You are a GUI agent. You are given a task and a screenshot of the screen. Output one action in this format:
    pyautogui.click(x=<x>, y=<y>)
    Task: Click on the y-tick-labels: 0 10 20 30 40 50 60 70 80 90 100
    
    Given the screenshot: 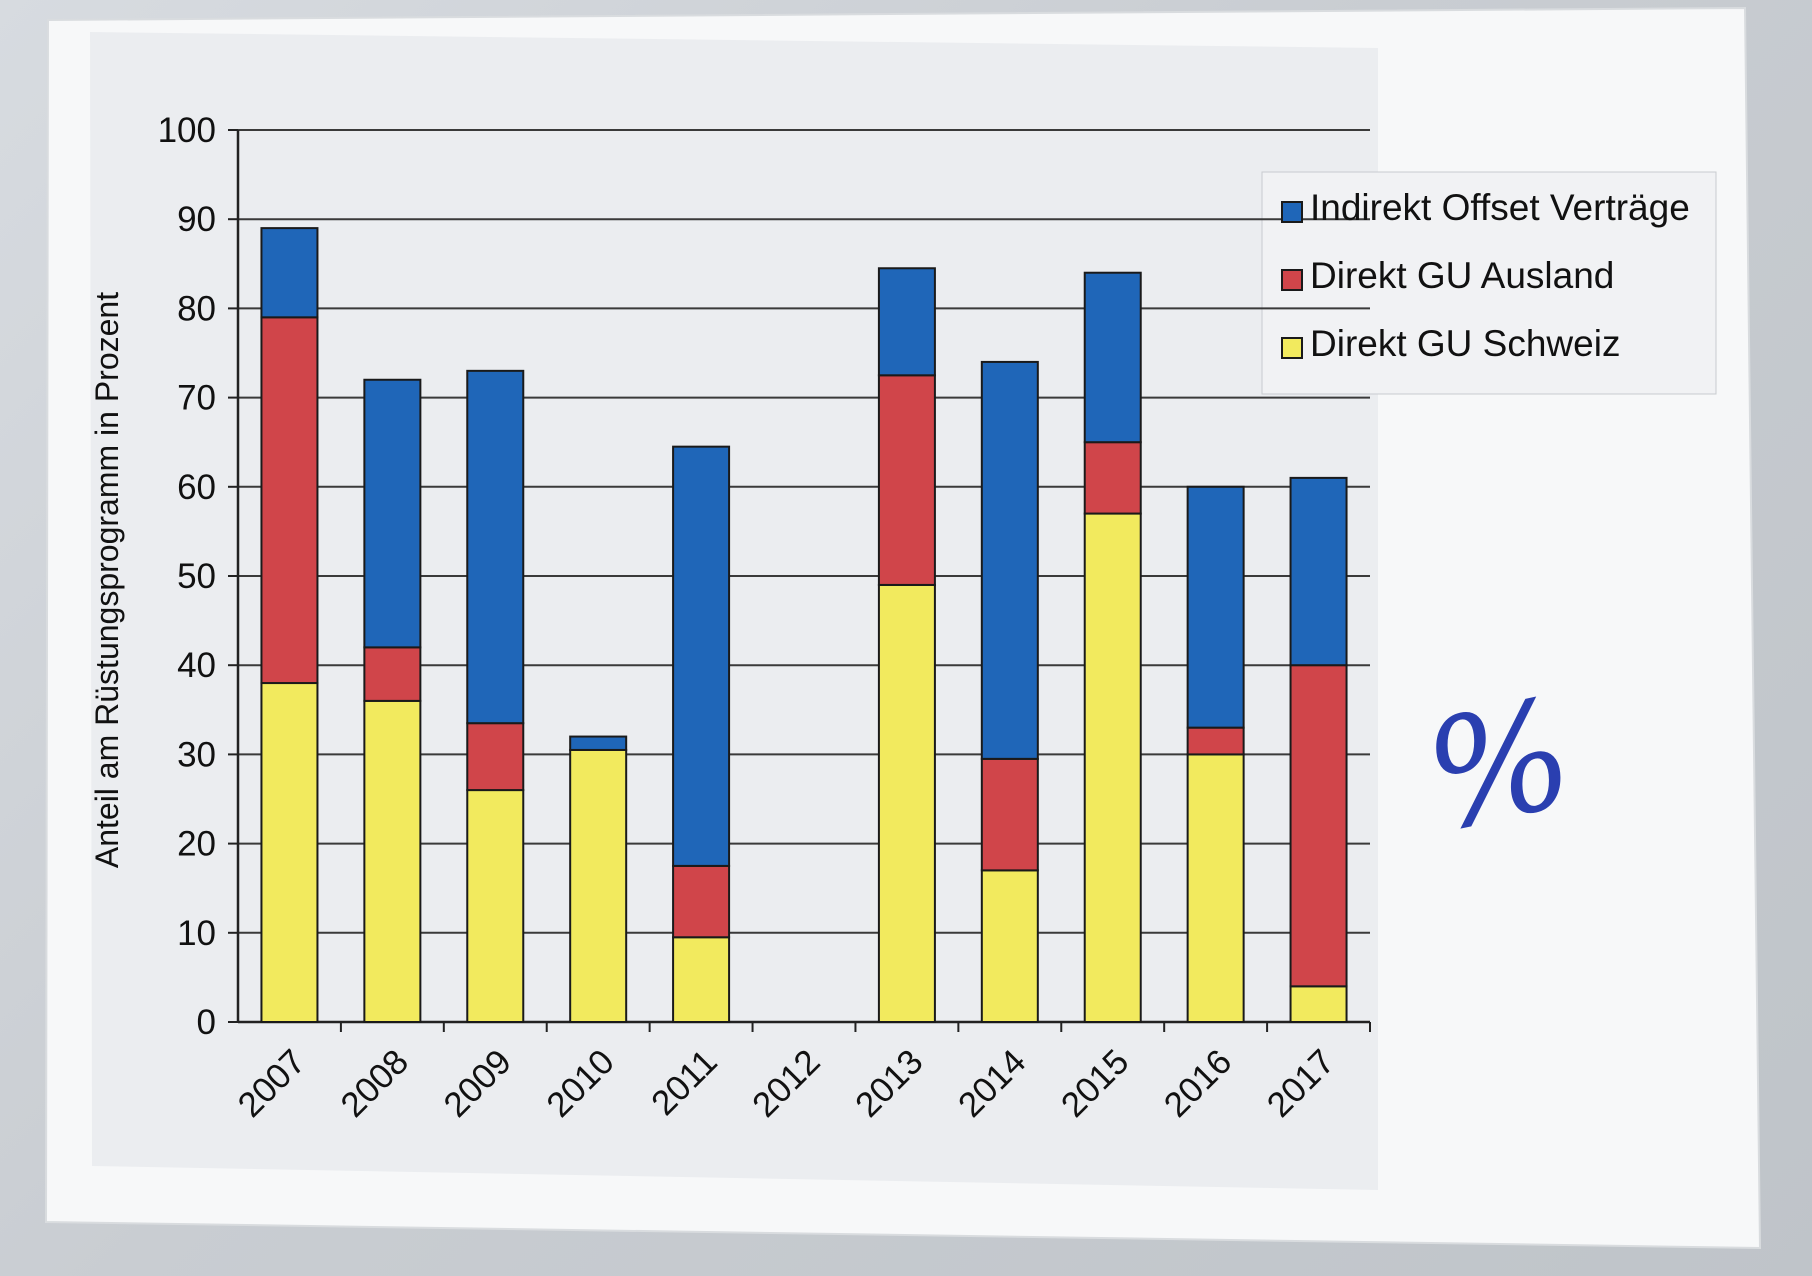 What is the action you would take?
    pyautogui.click(x=187, y=576)
    